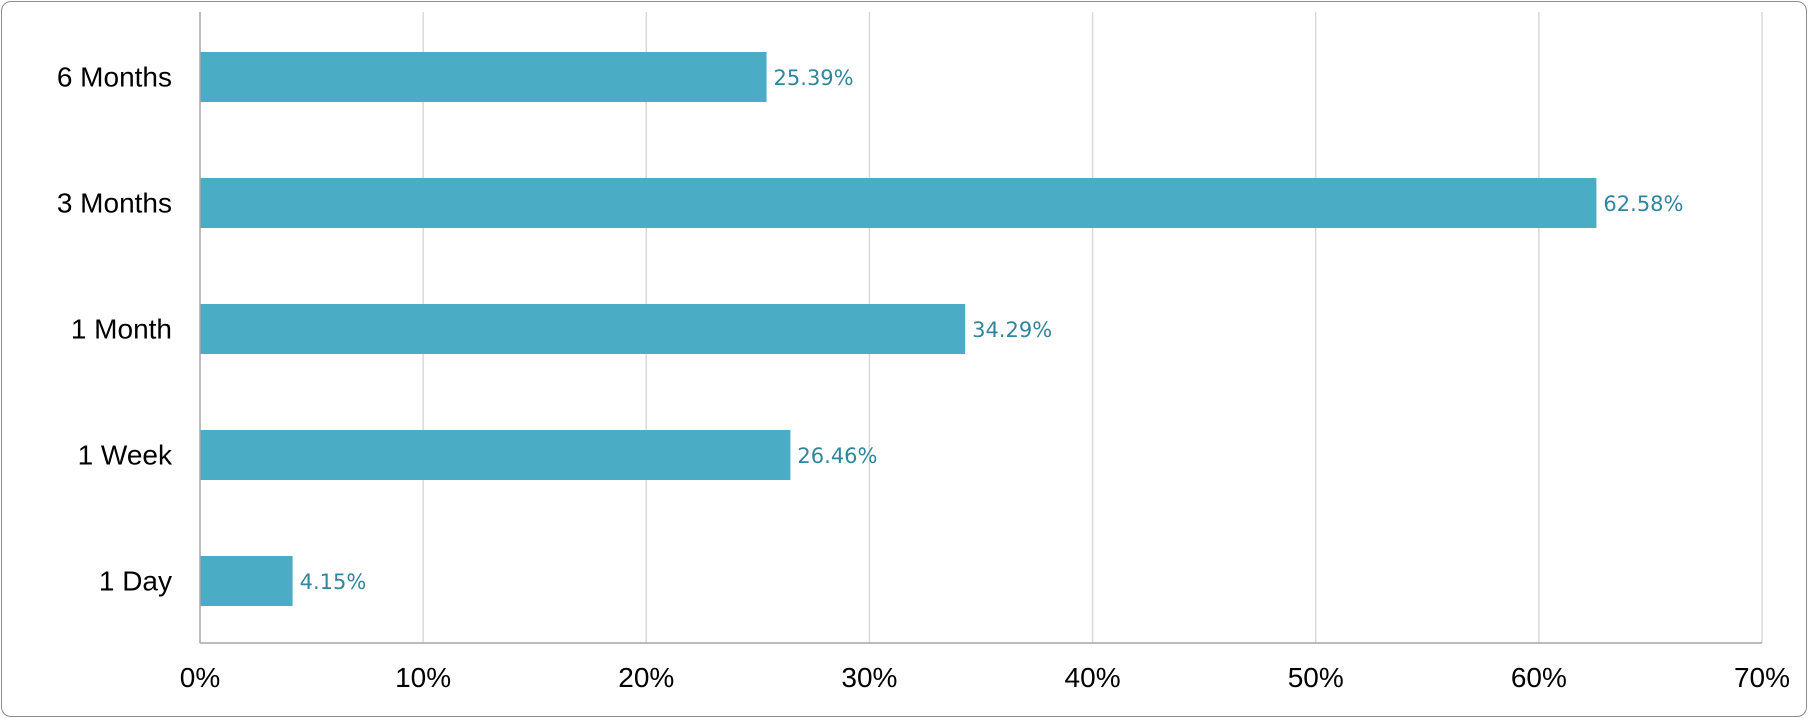  What do you see at coordinates (646, 677) in the screenshot?
I see `x-tick-label: 20%` at bounding box center [646, 677].